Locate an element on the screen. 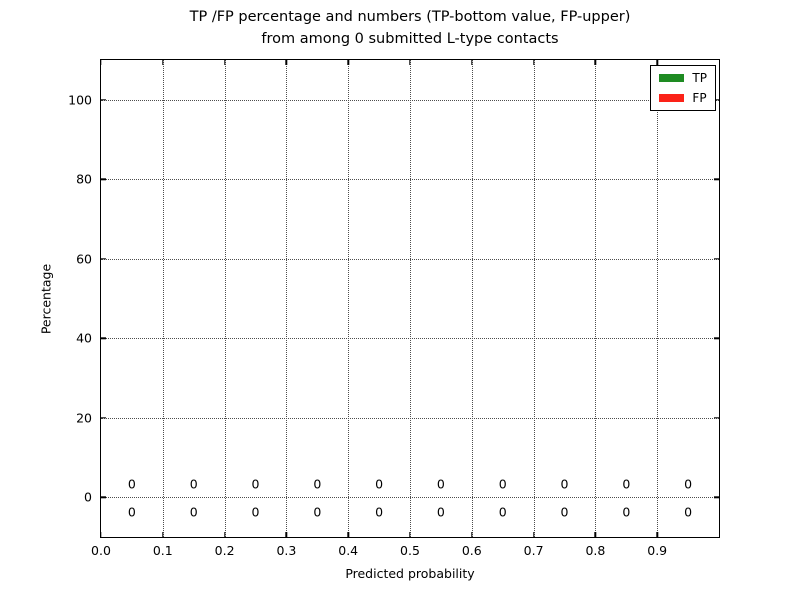 This screenshot has height=600, width=800. chart-title-line2: from among 0 submitted L-type contacts is located at coordinates (410, 38).